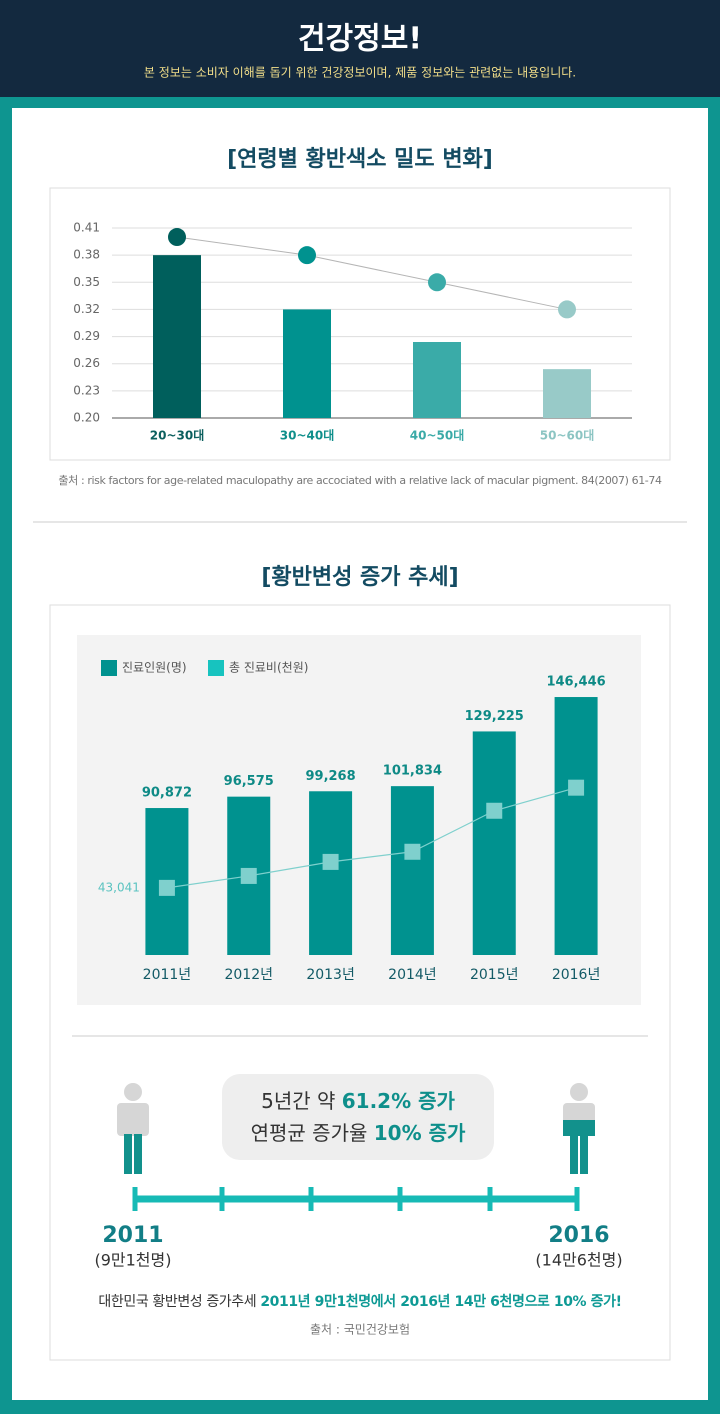 This screenshot has width=720, height=1414. Describe the element at coordinates (167, 975) in the screenshot. I see `x-tick-label: 2011년` at that location.